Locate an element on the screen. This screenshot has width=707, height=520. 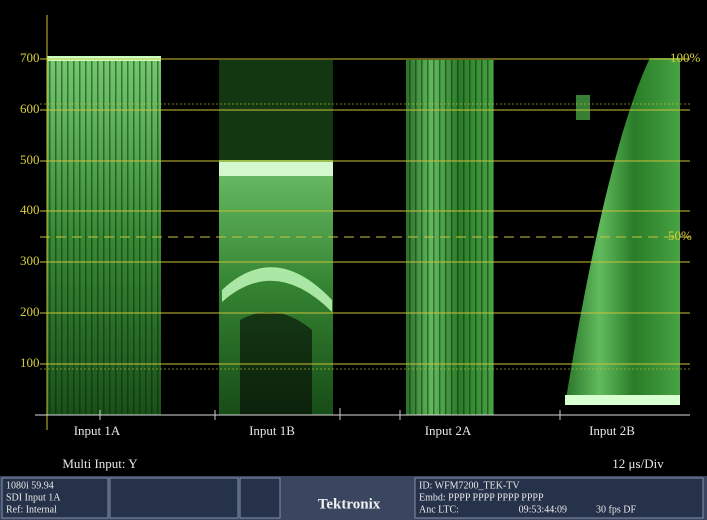
percent-label: 100% is located at coordinates (685, 57).